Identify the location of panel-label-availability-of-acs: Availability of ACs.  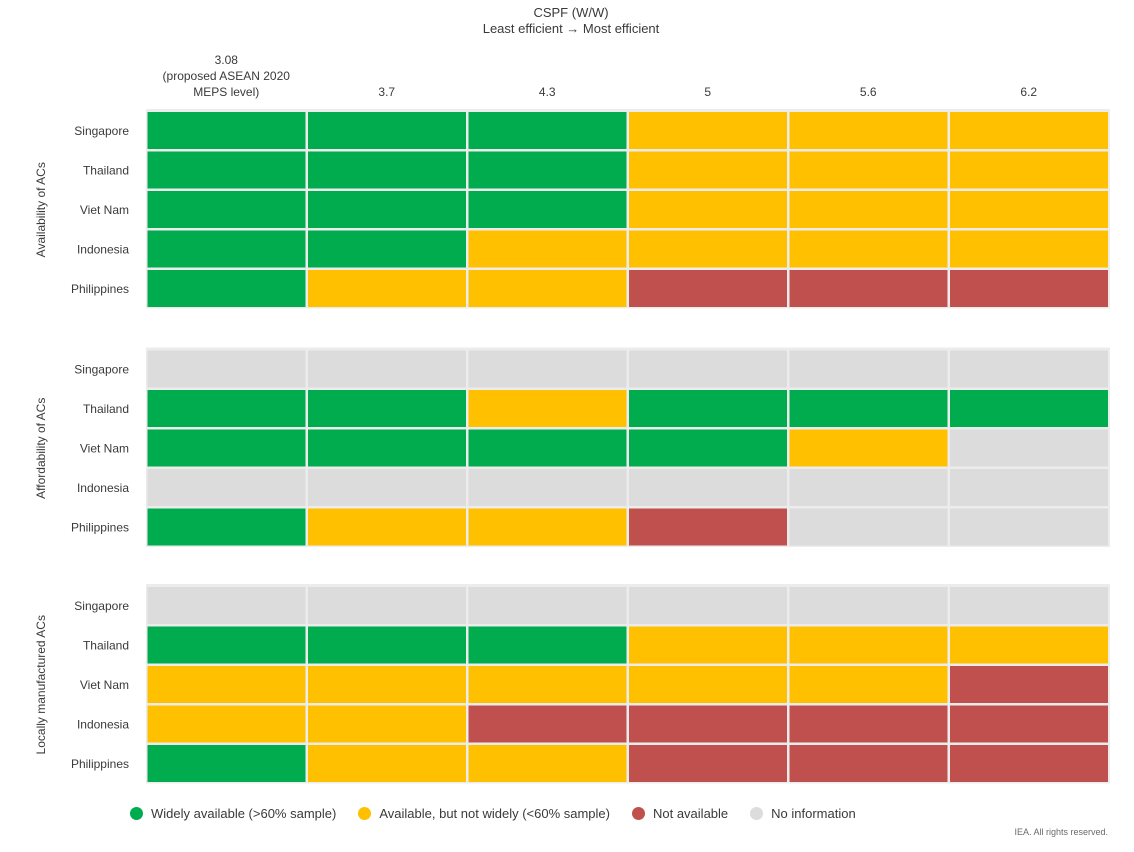
(41, 209).